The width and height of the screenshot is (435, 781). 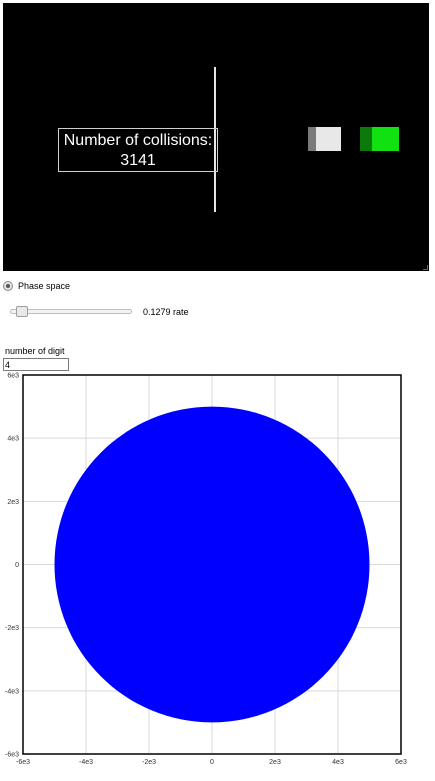 What do you see at coordinates (13, 439) in the screenshot?
I see `y-tick-label: 4e3` at bounding box center [13, 439].